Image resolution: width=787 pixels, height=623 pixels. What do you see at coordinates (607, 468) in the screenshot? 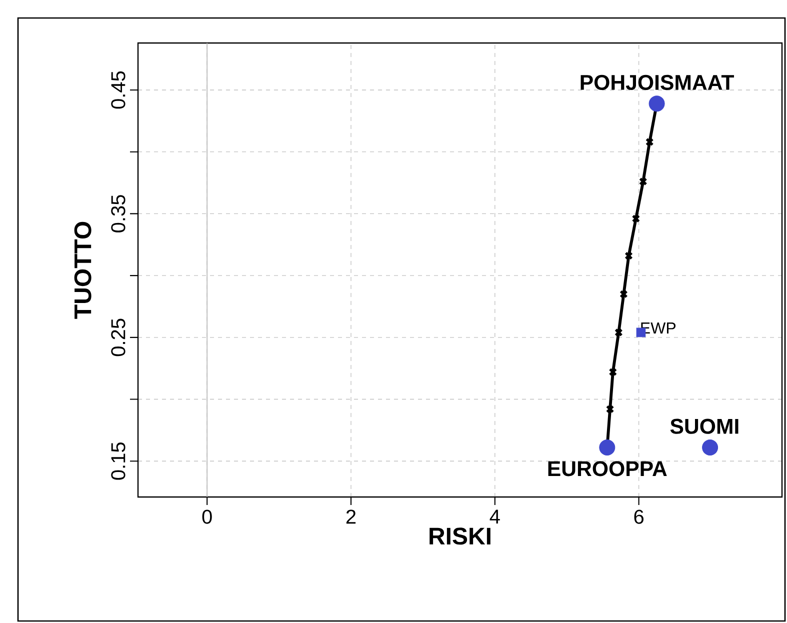
I see `annotation: EUROOPPA` at bounding box center [607, 468].